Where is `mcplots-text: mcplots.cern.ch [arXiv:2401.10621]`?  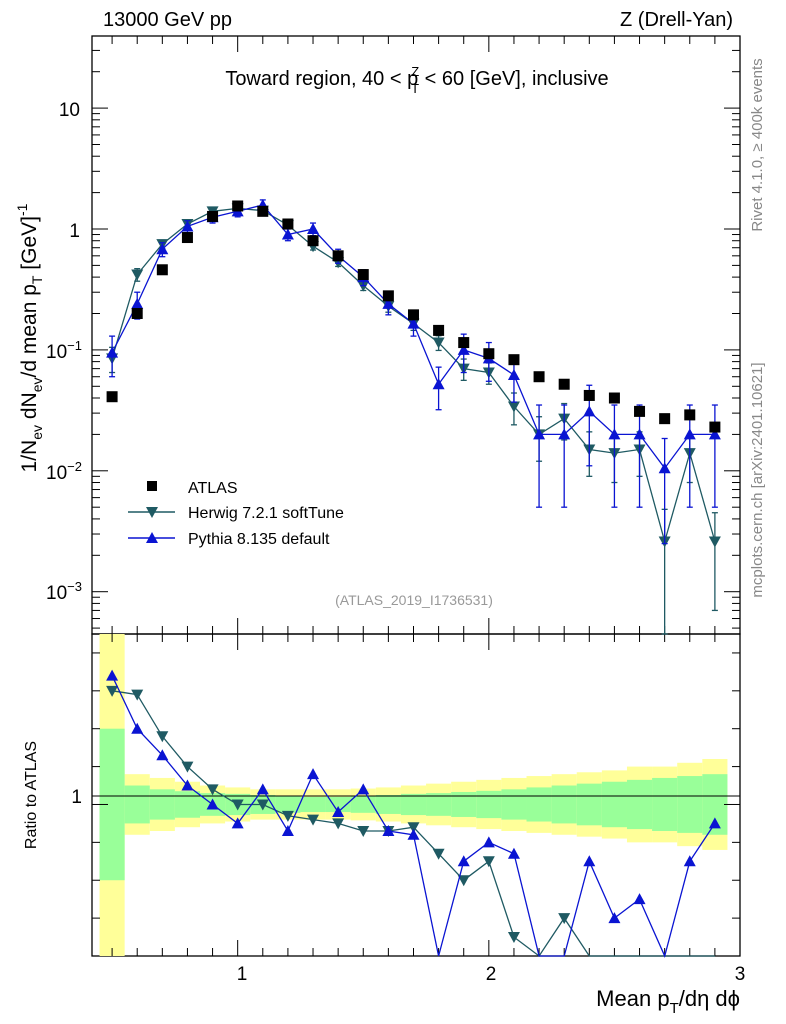 mcplots-text: mcplots.cern.ch [arXiv:2401.10621] is located at coordinates (757, 479).